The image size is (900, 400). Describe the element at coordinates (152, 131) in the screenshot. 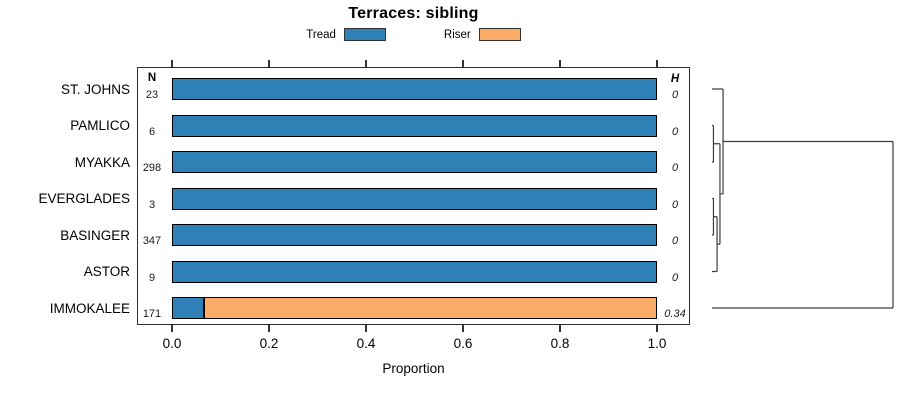

I see `n-value: 6` at that location.